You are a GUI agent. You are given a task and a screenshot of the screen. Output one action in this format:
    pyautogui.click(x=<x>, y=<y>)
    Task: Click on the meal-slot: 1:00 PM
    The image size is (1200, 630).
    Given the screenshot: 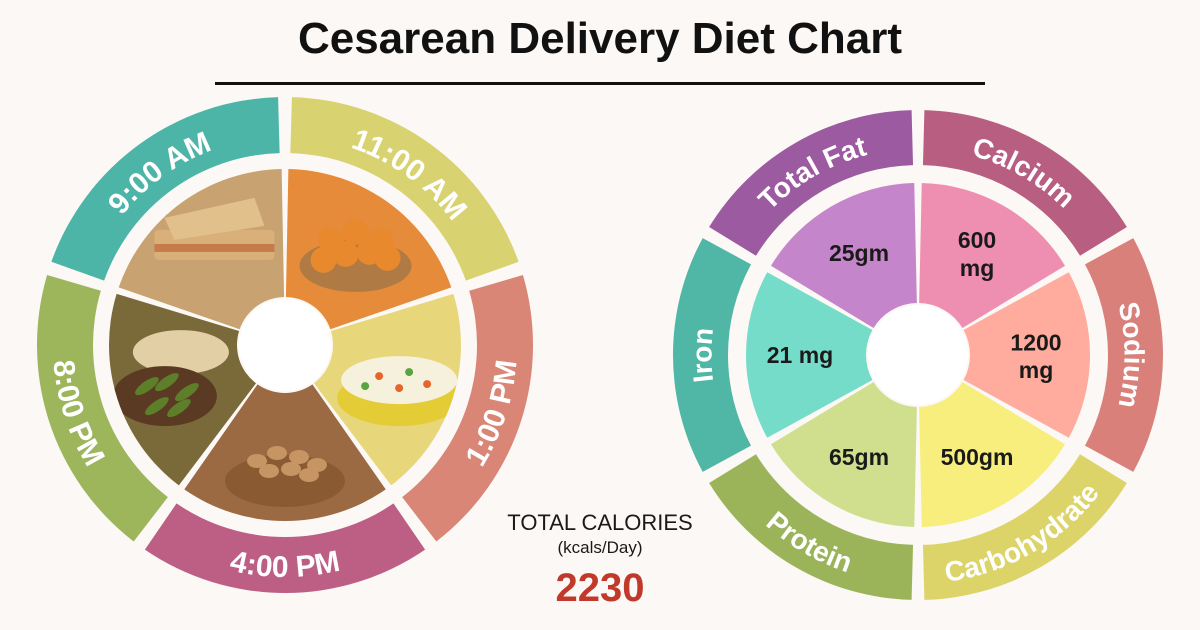 What is the action you would take?
    pyautogui.click(x=423, y=408)
    